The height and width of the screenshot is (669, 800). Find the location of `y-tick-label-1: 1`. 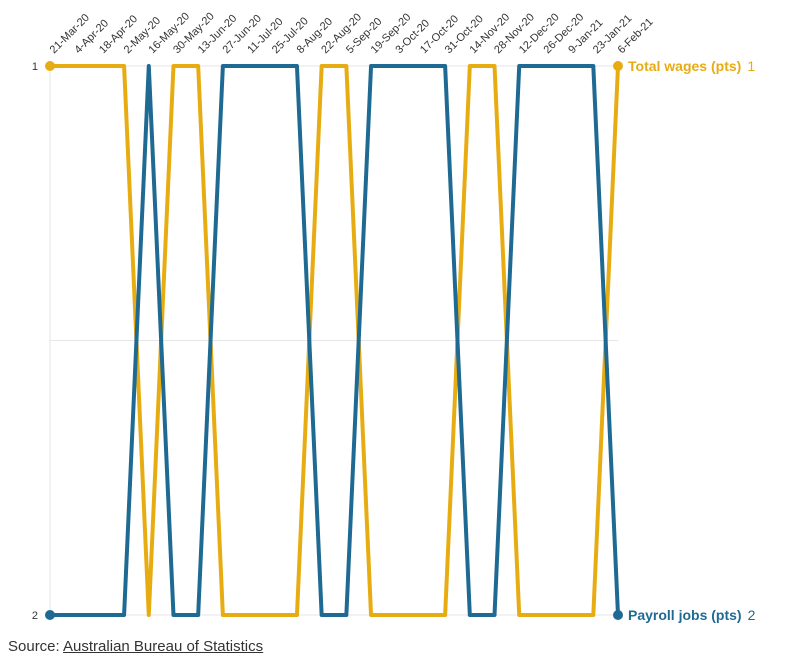

y-tick-label-1: 1 is located at coordinates (35, 67).